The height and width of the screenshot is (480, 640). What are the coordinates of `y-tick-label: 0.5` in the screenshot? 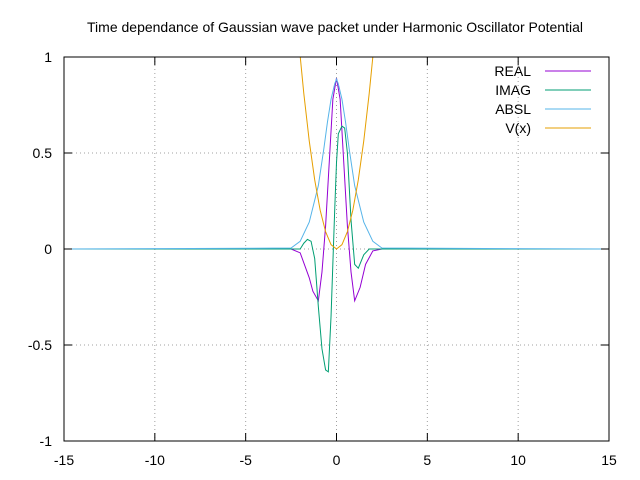 It's located at (43, 153).